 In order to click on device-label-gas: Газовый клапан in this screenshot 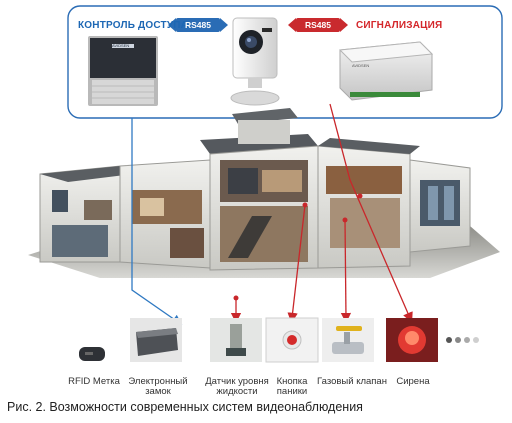, I will do `click(352, 381)`.